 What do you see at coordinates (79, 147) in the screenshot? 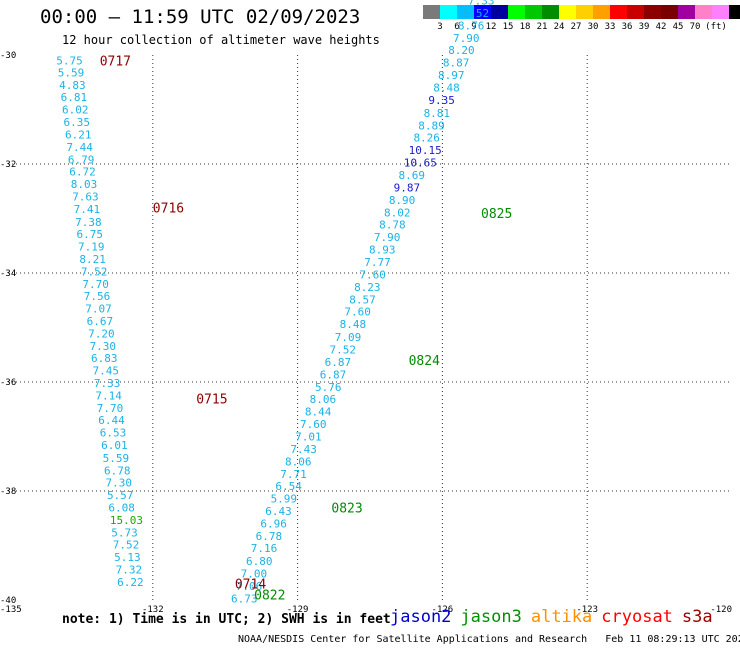
I see `swh-point-label: 7.44` at bounding box center [79, 147].